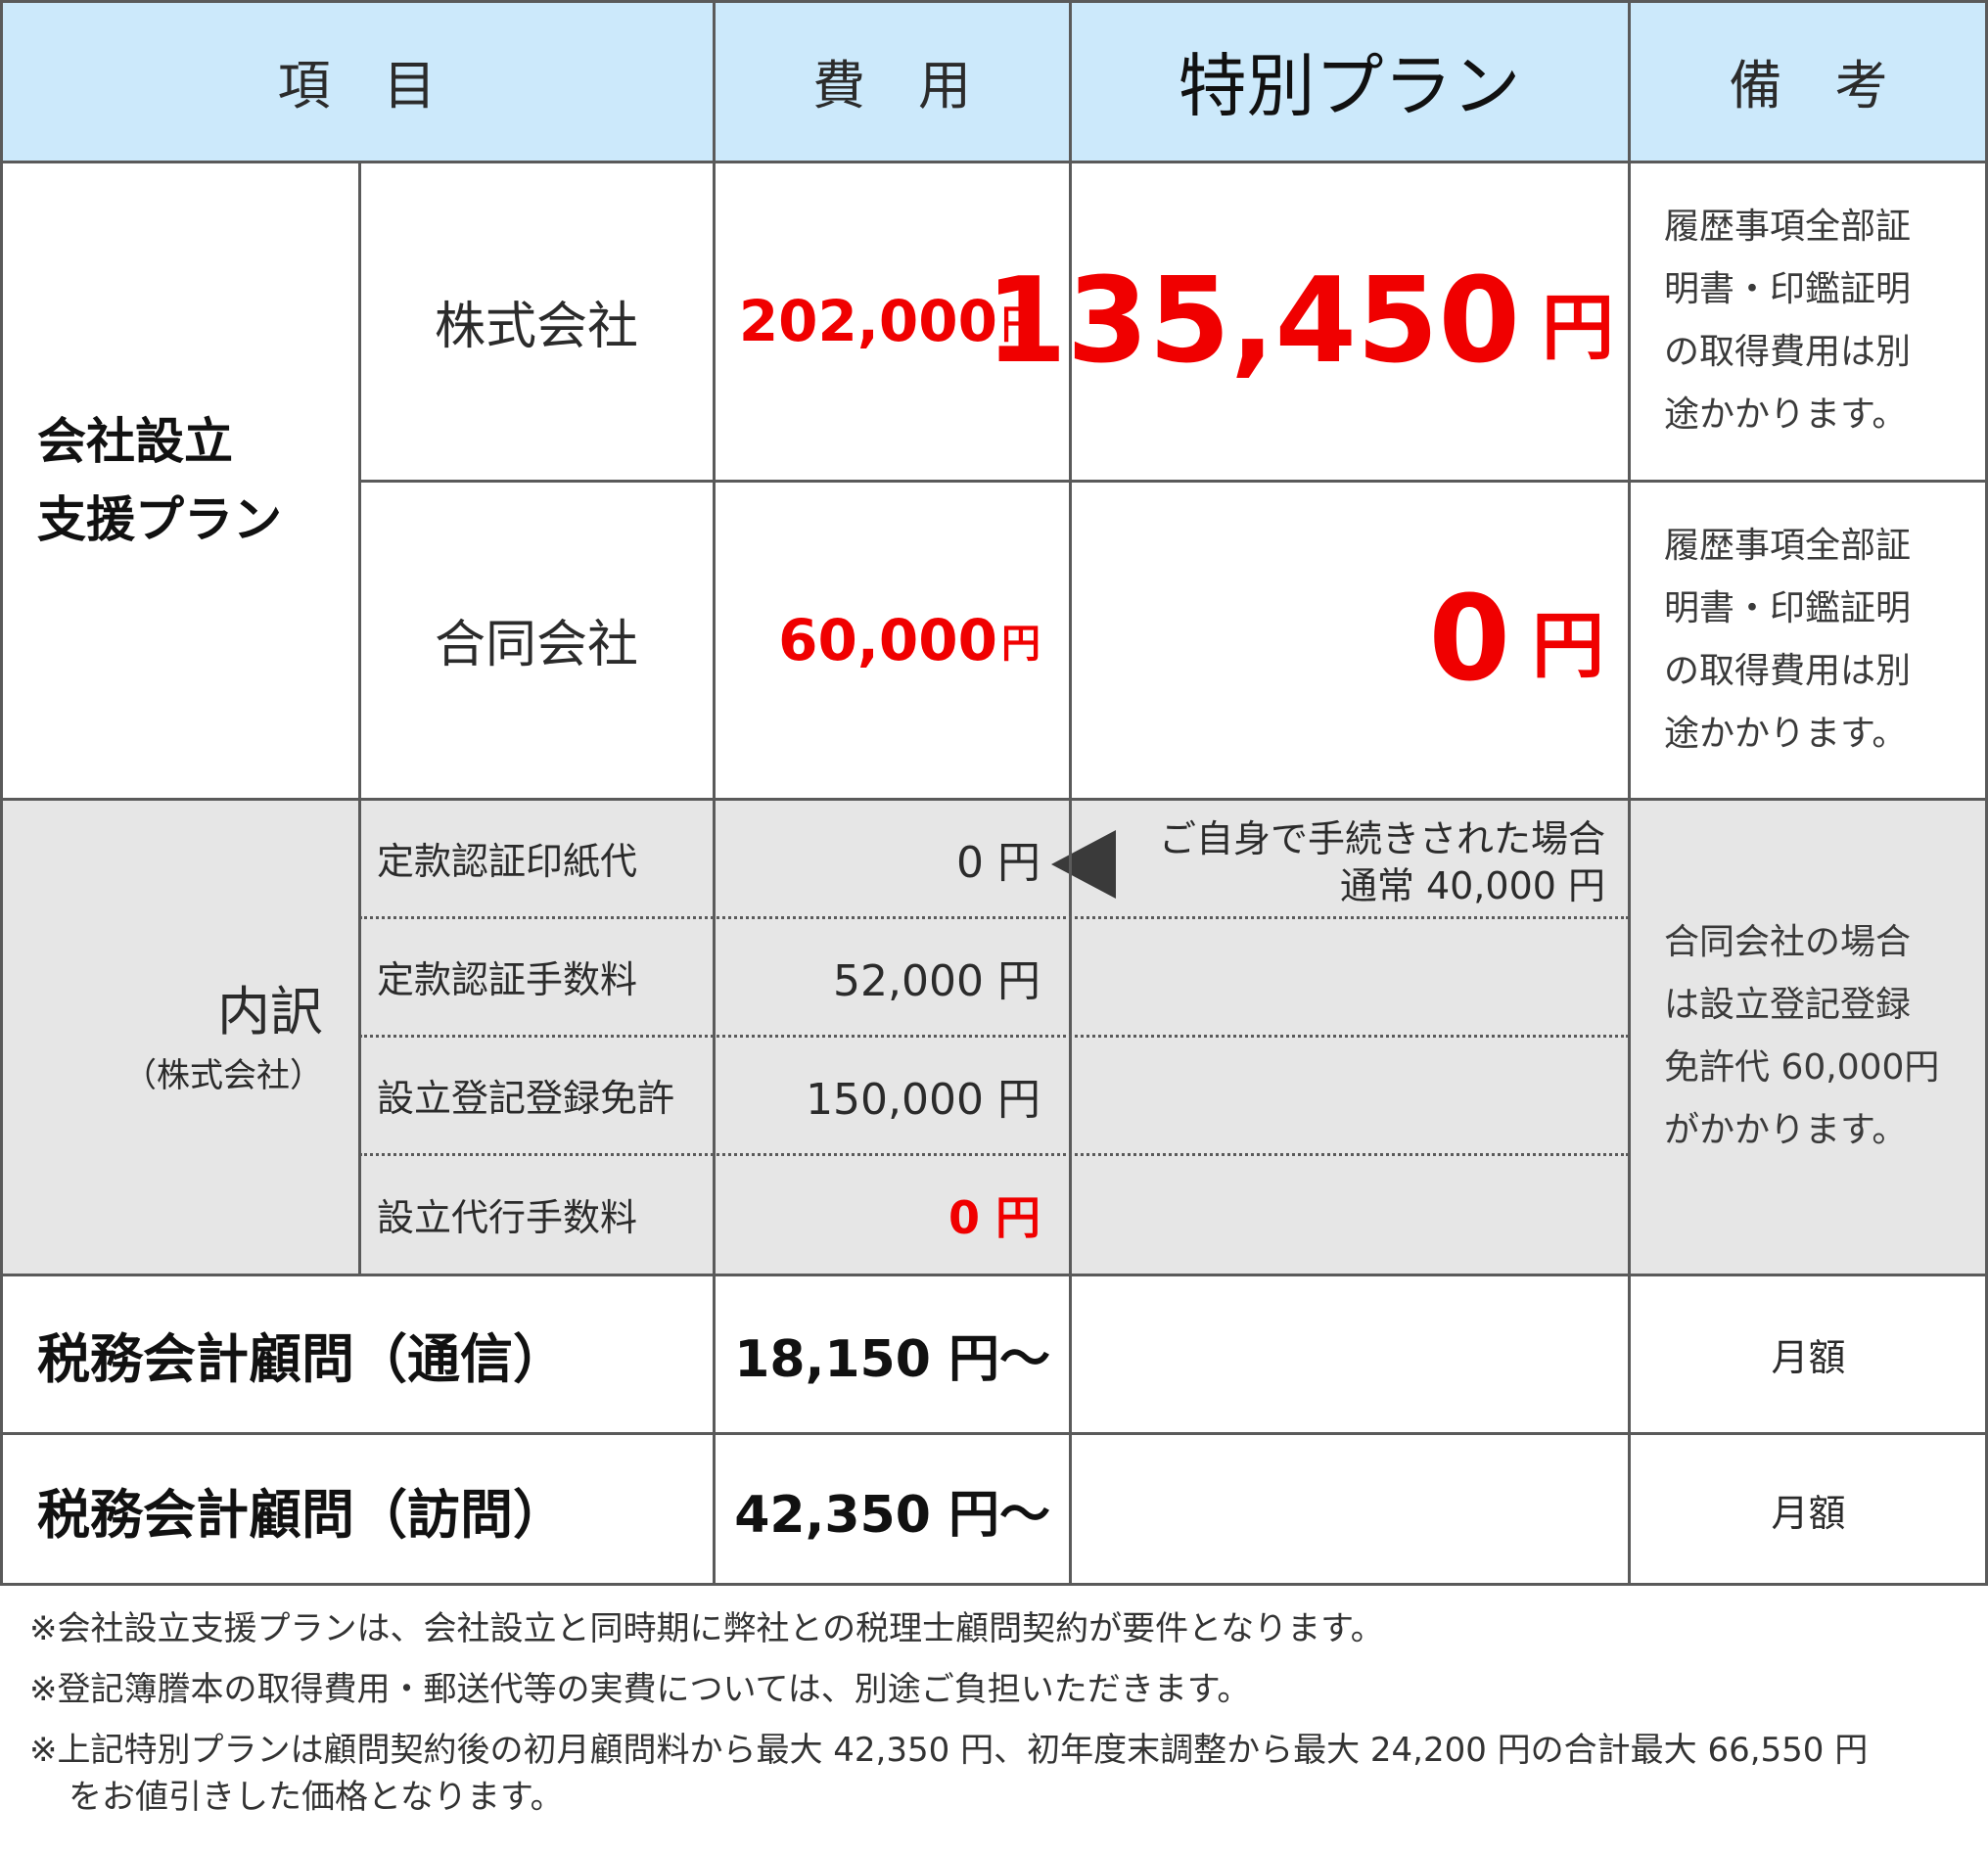 The image size is (1988, 1854). What do you see at coordinates (301, 1358) in the screenshot?
I see `consult-remote-label: 税務会計顧問（通信）` at bounding box center [301, 1358].